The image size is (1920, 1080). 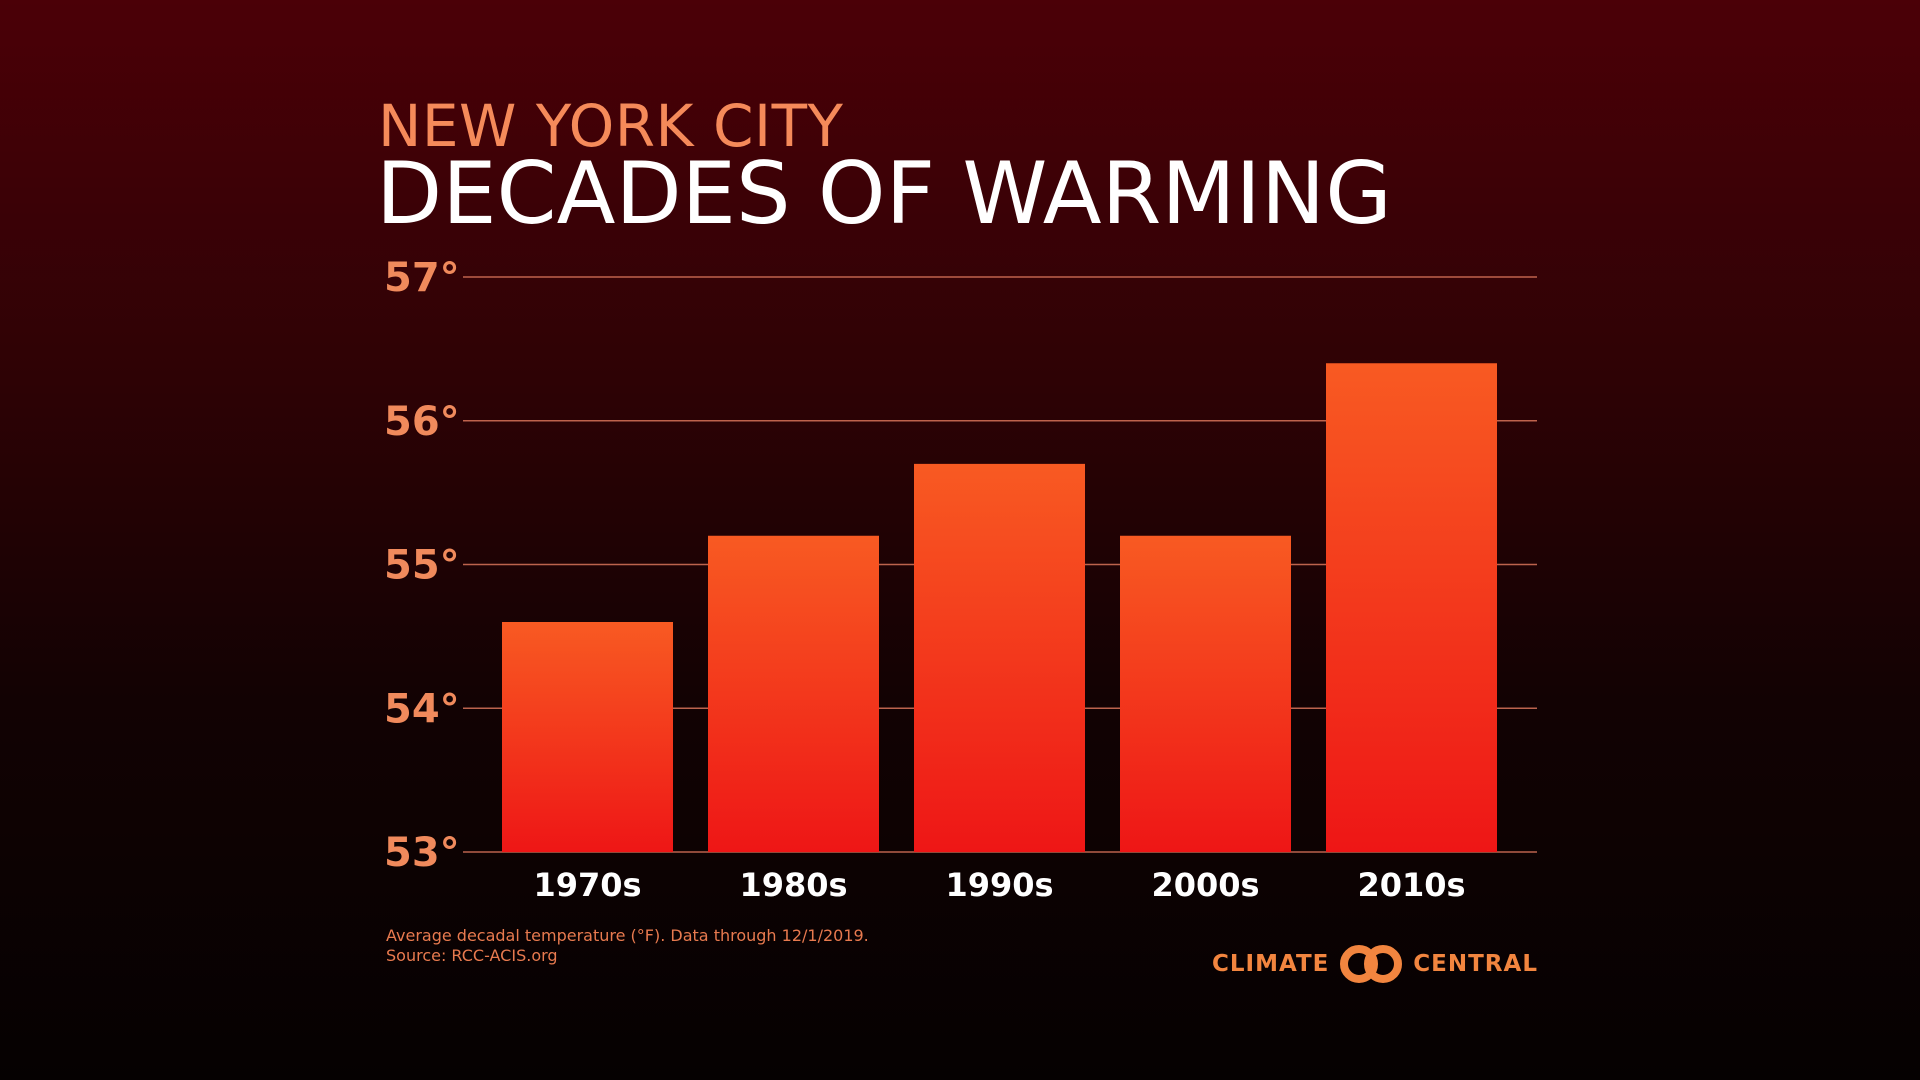 I want to click on x-category-label: 1980s, so click(x=793, y=885).